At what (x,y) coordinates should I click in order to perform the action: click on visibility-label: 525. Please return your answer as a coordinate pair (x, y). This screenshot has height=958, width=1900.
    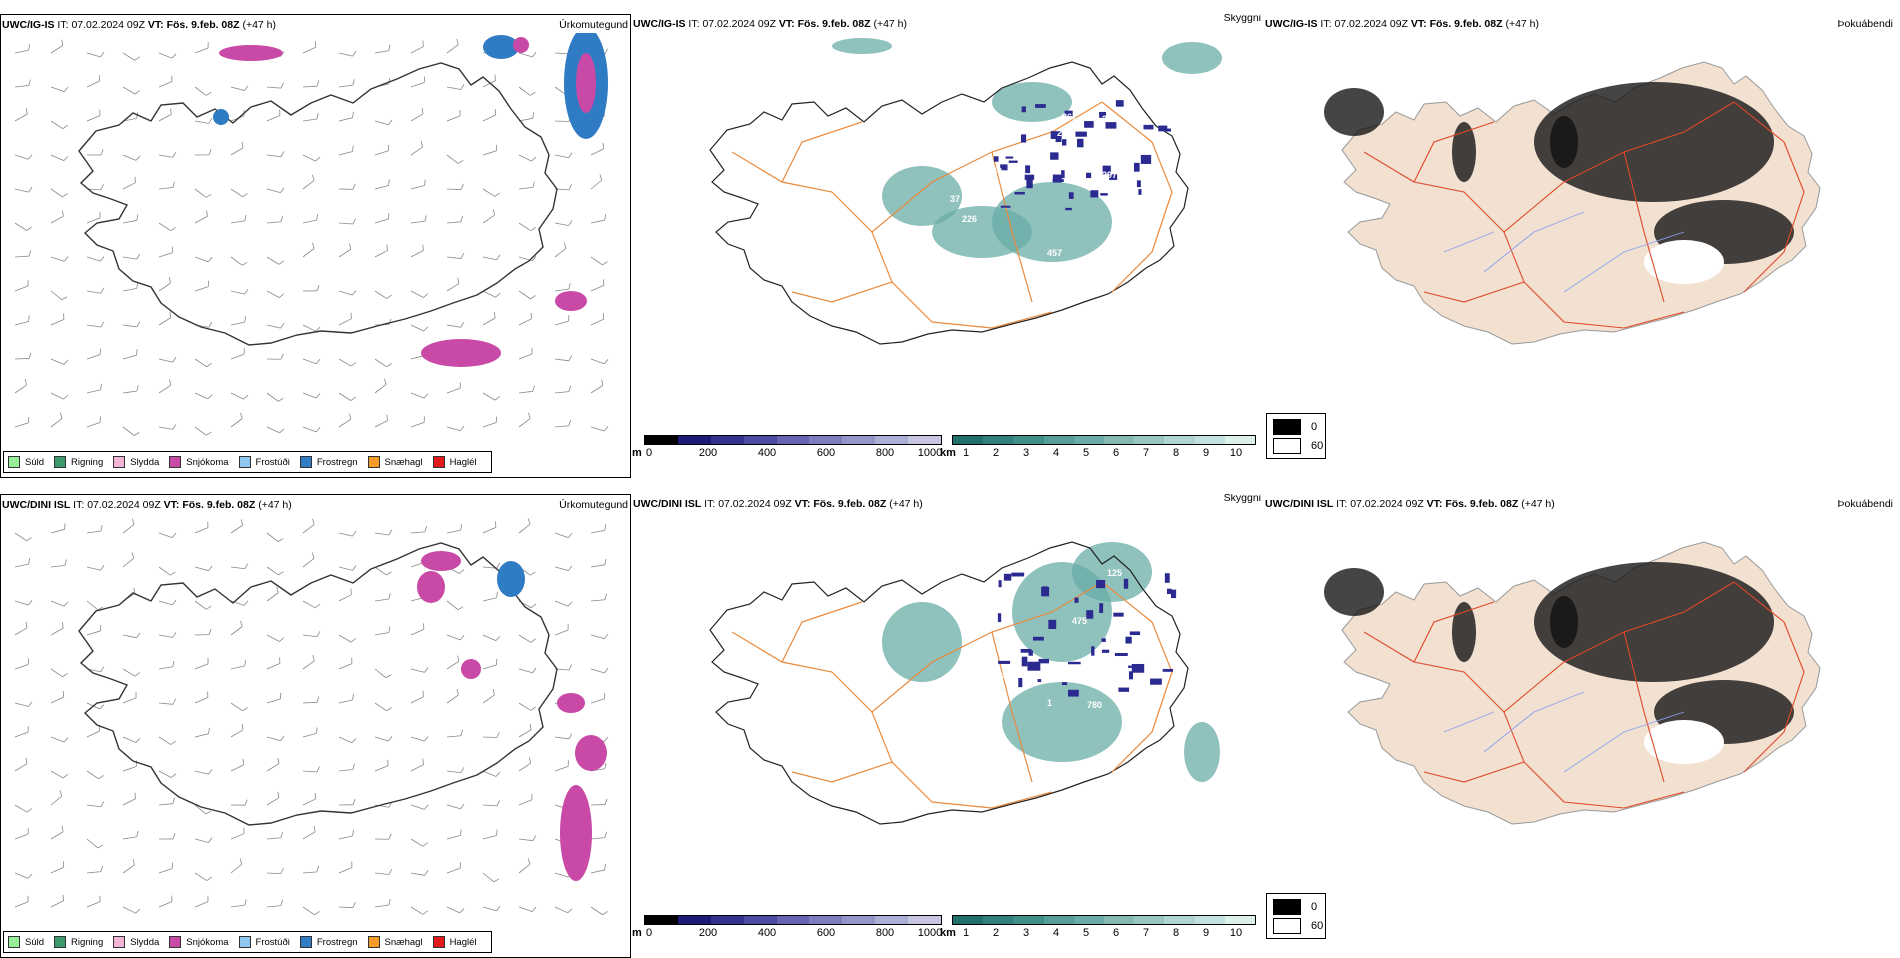
    Looking at the image, I should click on (999, 675).